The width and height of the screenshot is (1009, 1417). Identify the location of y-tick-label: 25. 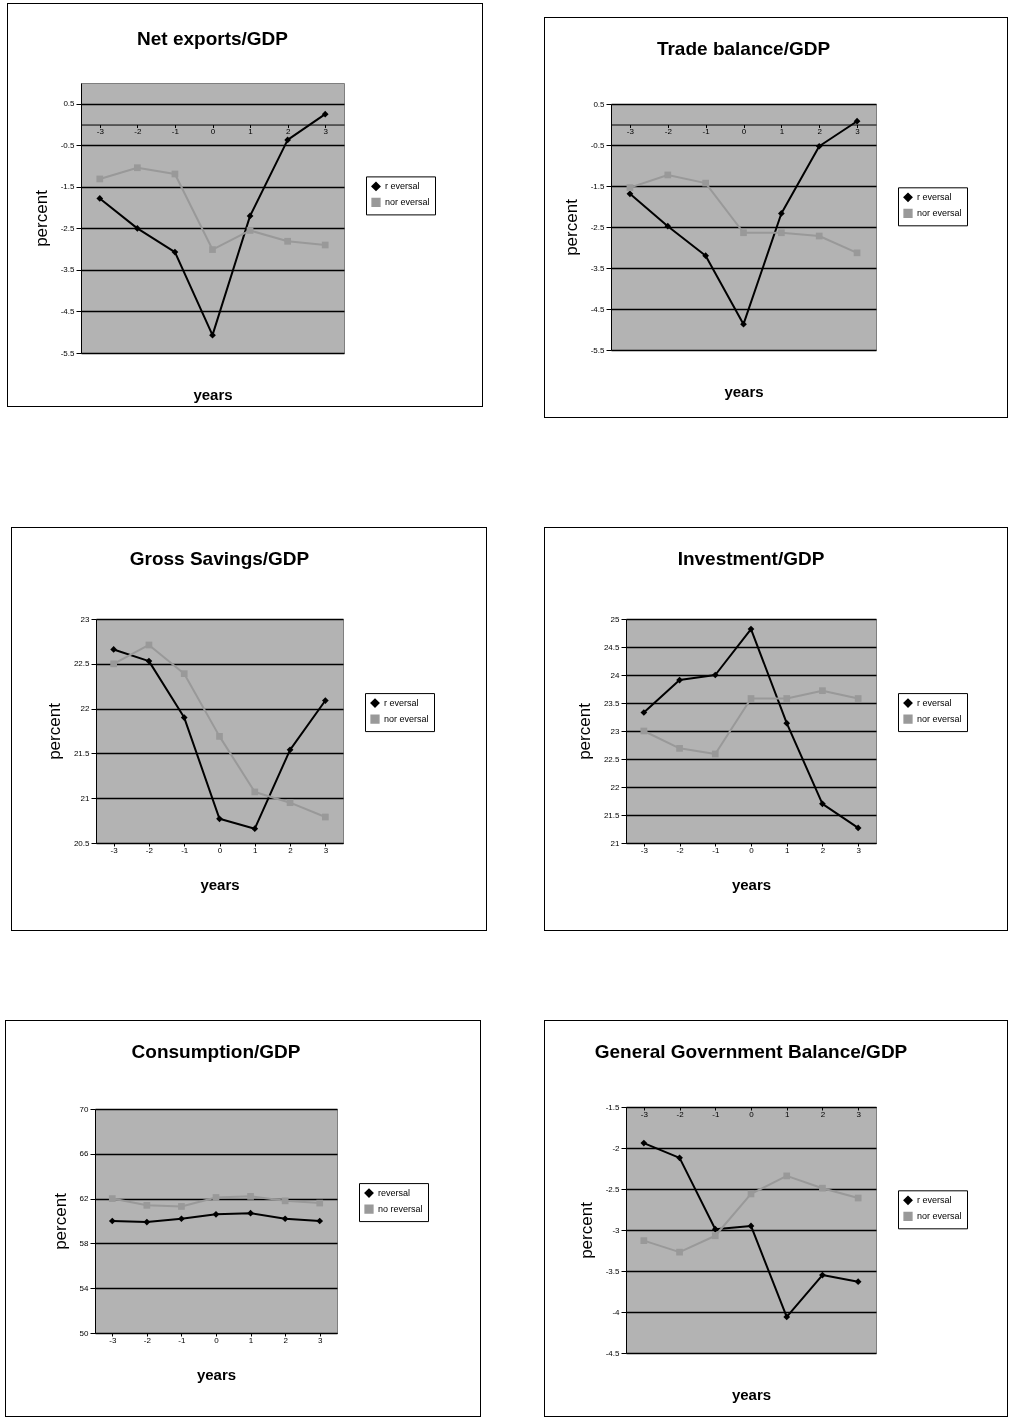
(615, 619).